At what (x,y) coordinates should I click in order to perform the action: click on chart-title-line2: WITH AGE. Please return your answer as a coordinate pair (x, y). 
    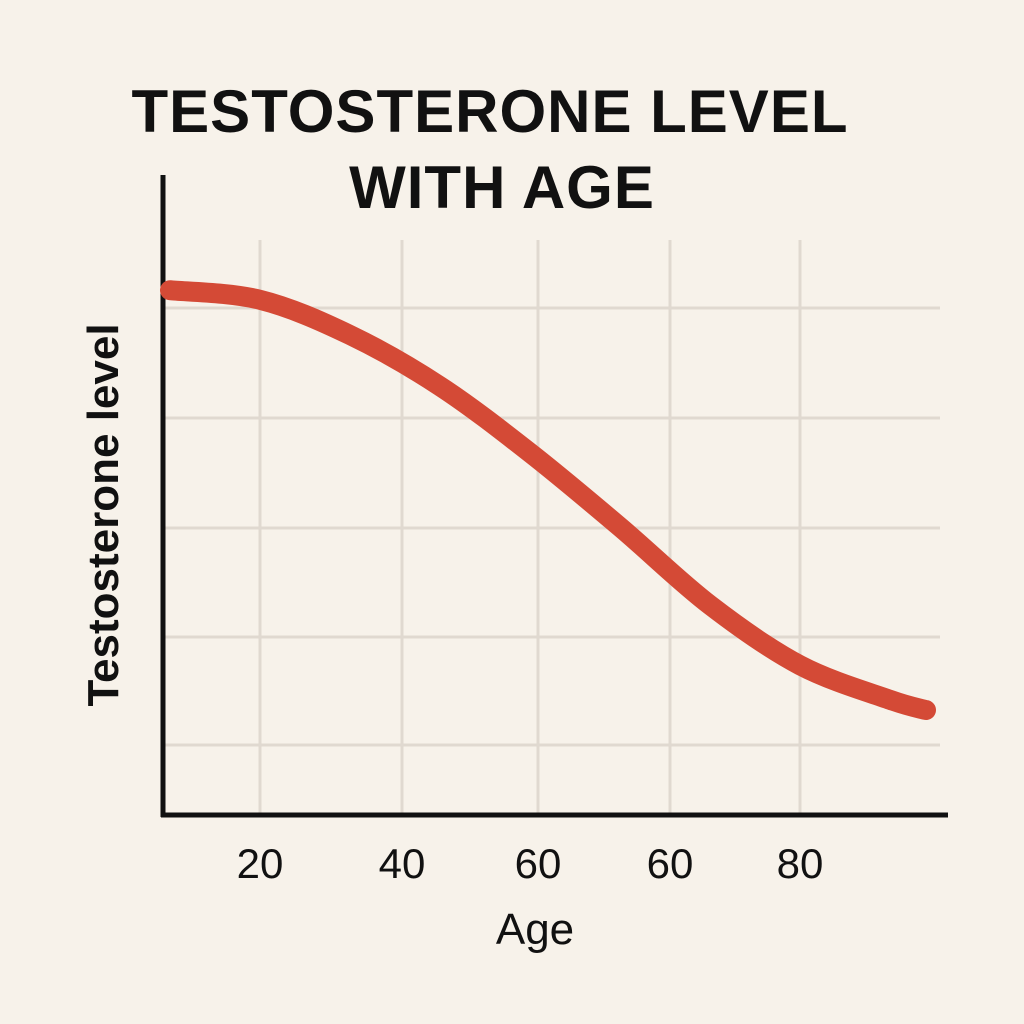
    Looking at the image, I should click on (502, 187).